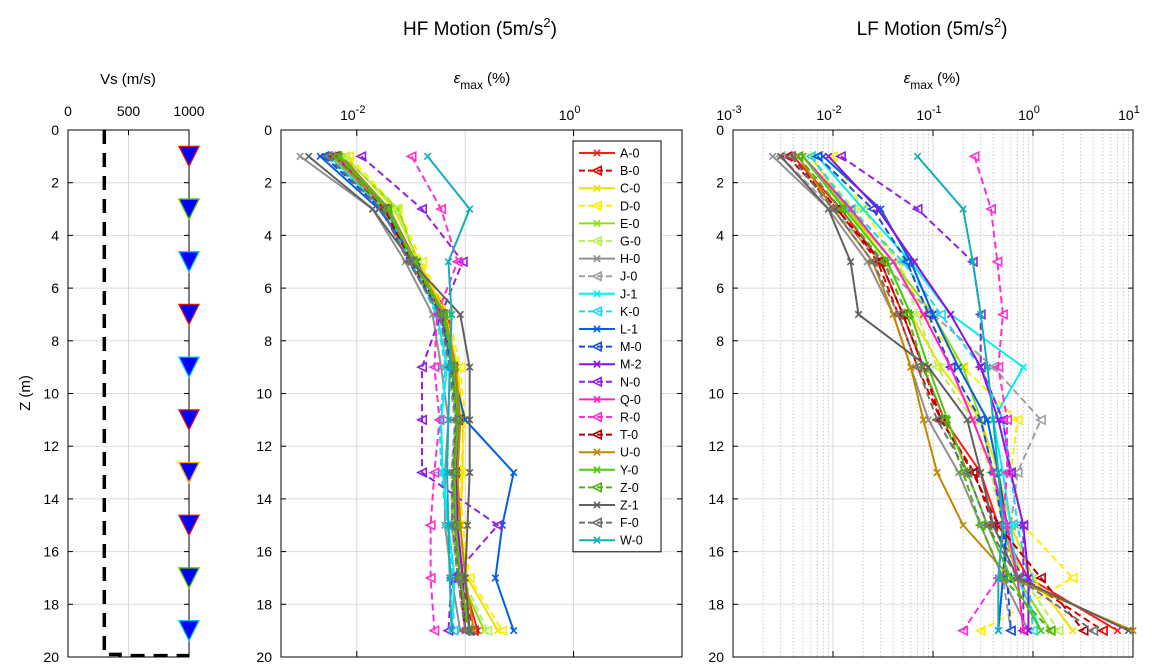 The height and width of the screenshot is (669, 1152). What do you see at coordinates (264, 604) in the screenshot?
I see `y-tick-label: 18` at bounding box center [264, 604].